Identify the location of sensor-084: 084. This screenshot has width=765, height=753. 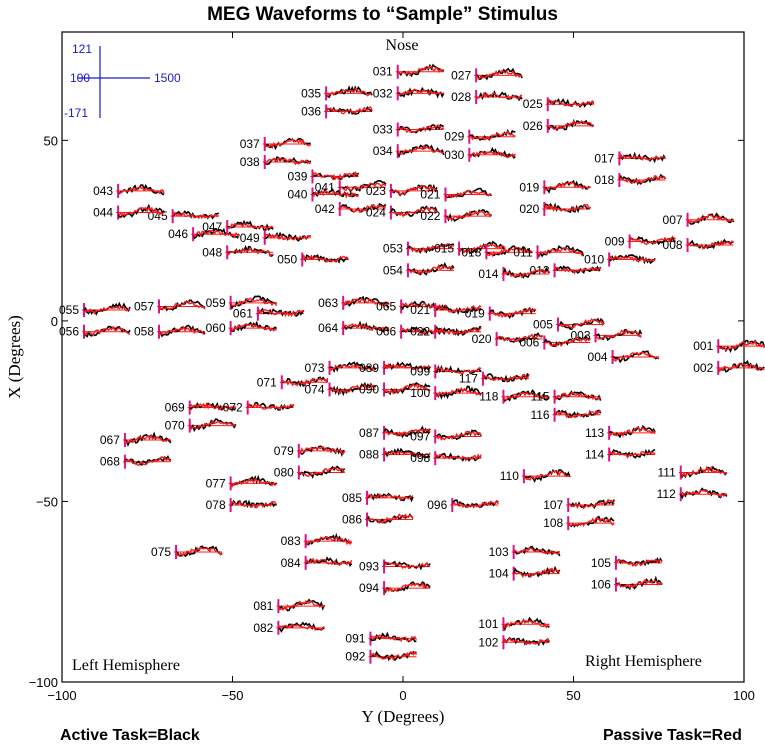
(317, 562).